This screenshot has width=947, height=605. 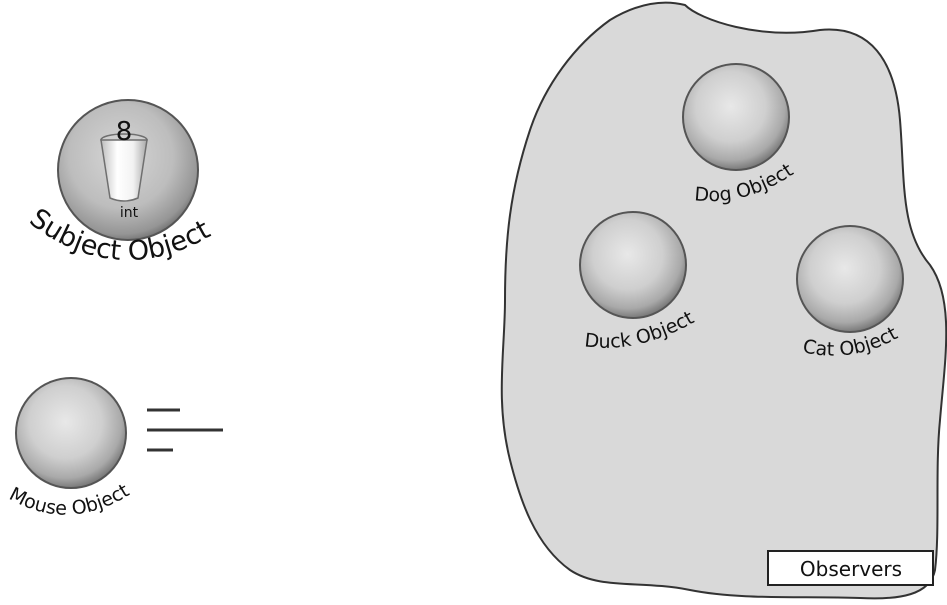 I want to click on observers-label: Observers, so click(x=851, y=569).